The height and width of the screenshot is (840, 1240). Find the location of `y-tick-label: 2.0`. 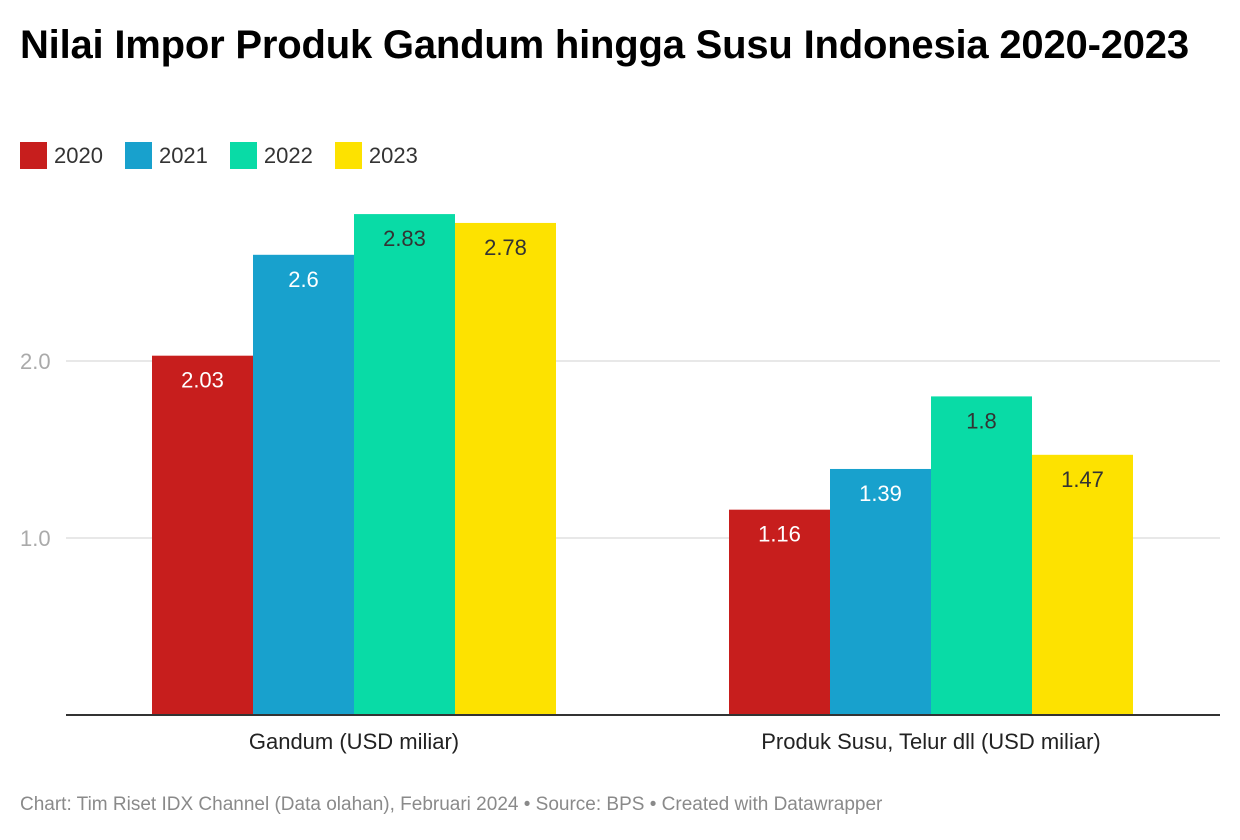

y-tick-label: 2.0 is located at coordinates (35, 361).